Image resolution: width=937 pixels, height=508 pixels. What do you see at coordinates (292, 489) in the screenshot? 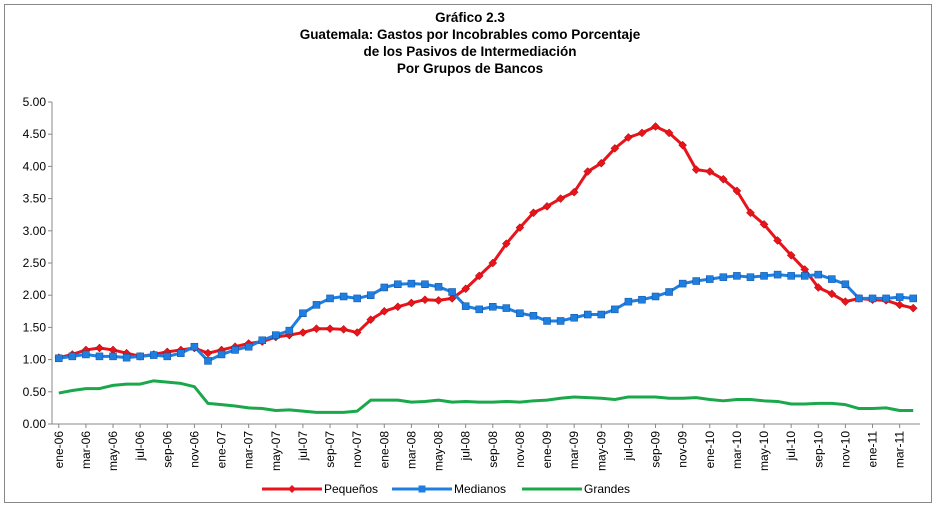
I see `legend-marker` at bounding box center [292, 489].